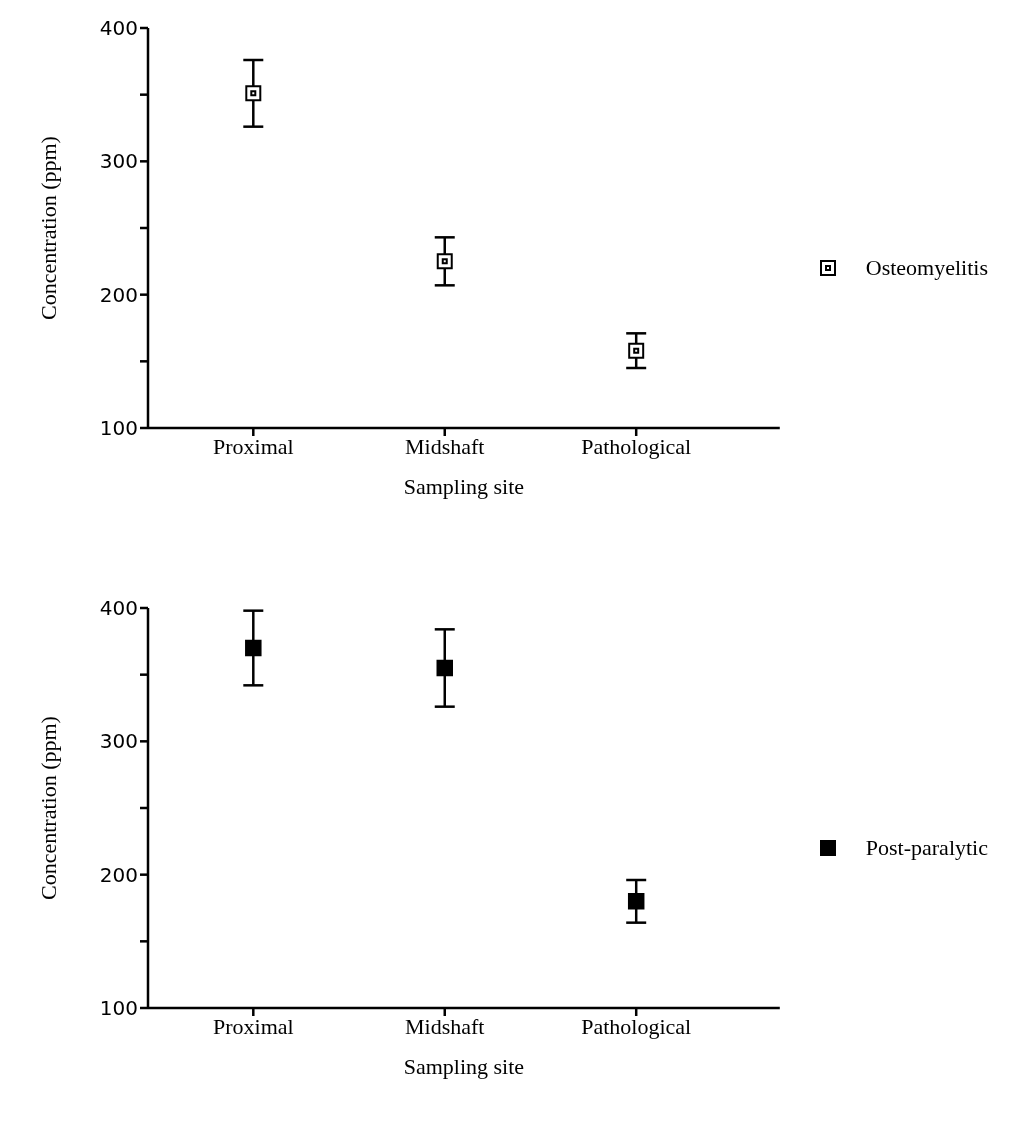 This screenshot has height=1144, width=1021. What do you see at coordinates (926, 268) in the screenshot?
I see `legend-label: Osteomyelitis` at bounding box center [926, 268].